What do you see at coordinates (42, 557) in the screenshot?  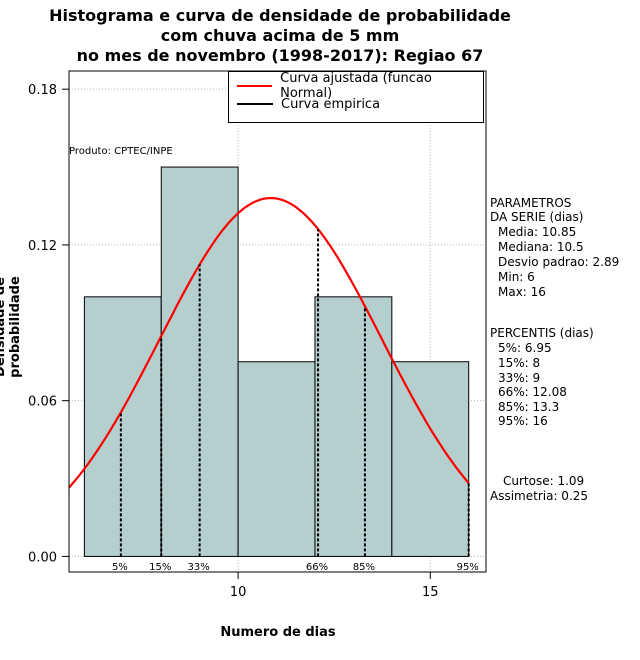 I see `y-tick-label: 0.00` at bounding box center [42, 557].